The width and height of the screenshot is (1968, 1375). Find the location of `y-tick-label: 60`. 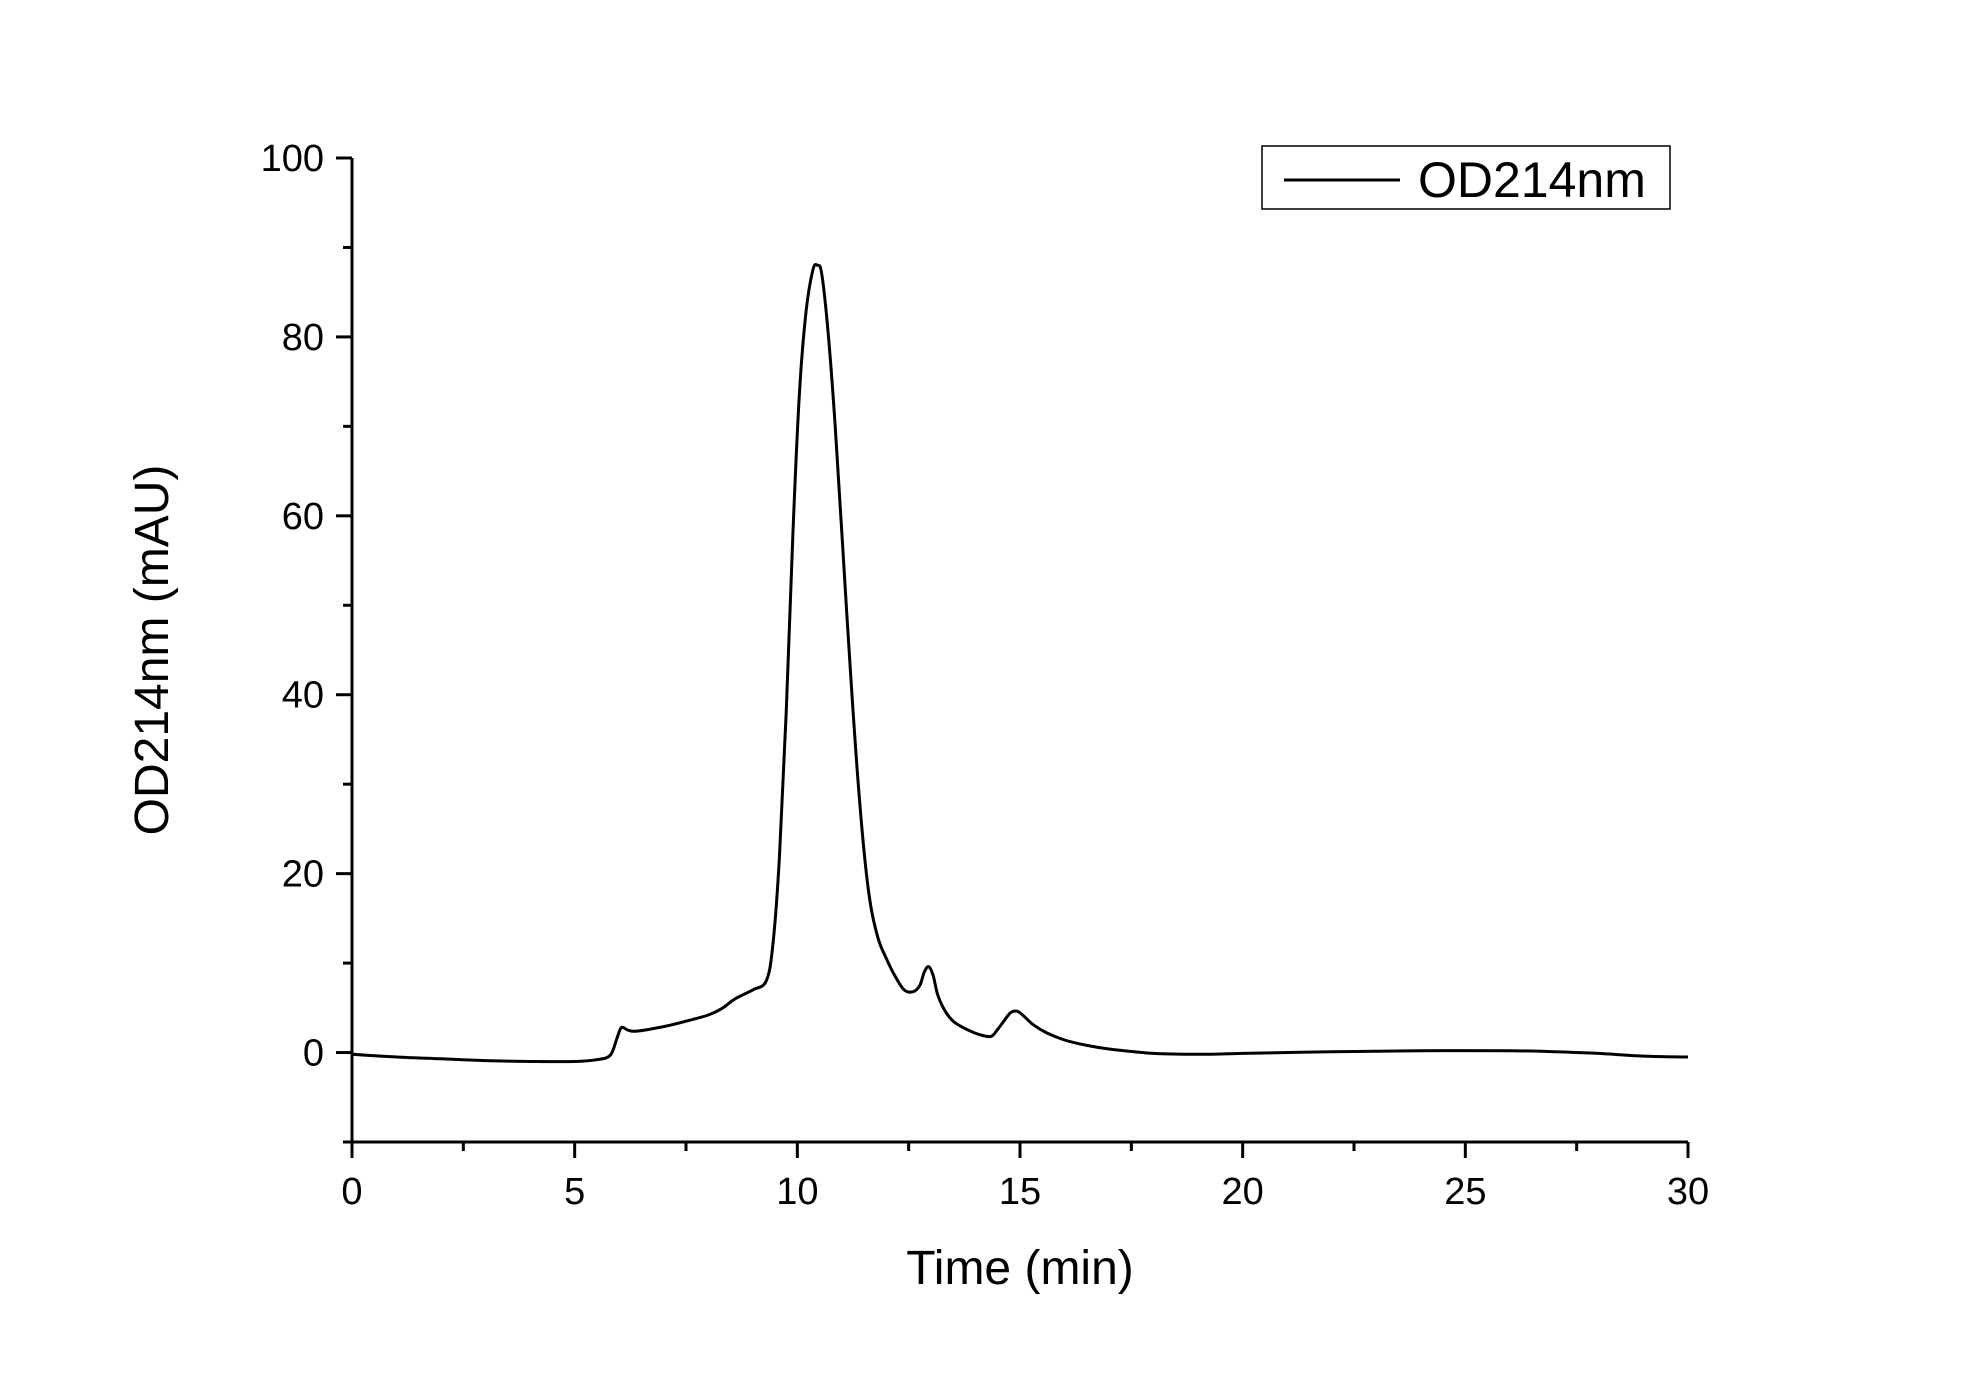

y-tick-label: 60 is located at coordinates (303, 517).